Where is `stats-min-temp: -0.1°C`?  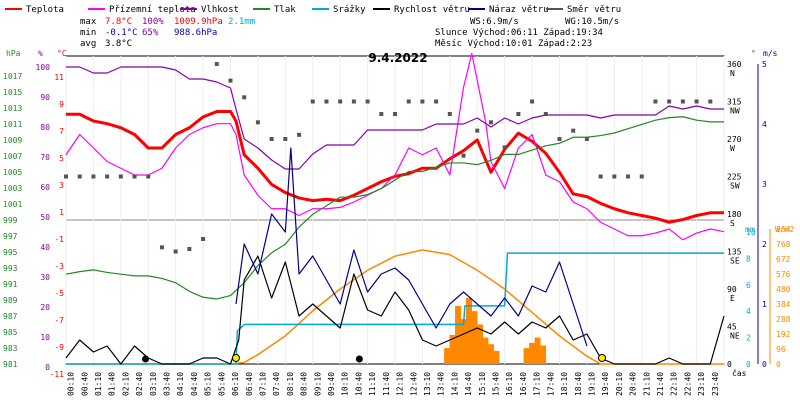 stats-min-temp: -0.1°C is located at coordinates (121, 33).